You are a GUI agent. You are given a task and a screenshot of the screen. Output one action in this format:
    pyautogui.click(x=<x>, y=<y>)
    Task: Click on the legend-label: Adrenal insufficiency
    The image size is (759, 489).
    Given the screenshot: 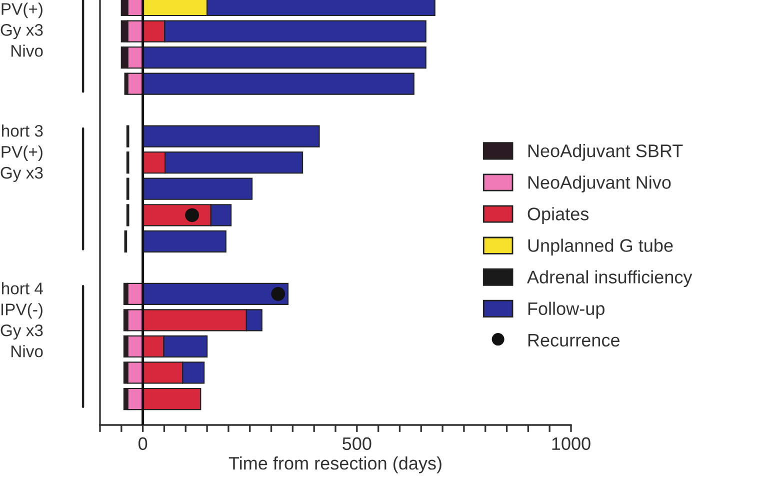 What is the action you would take?
    pyautogui.click(x=609, y=279)
    